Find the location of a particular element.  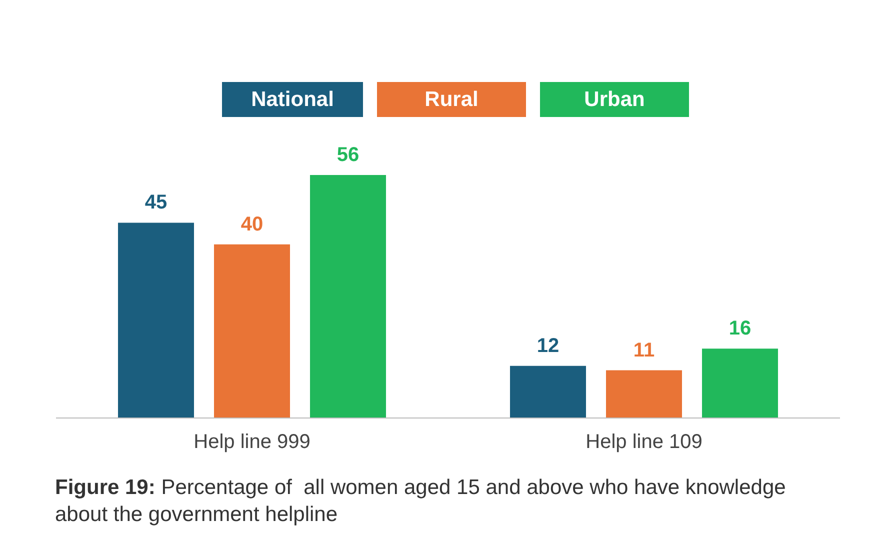

data-label: 12 is located at coordinates (548, 345).